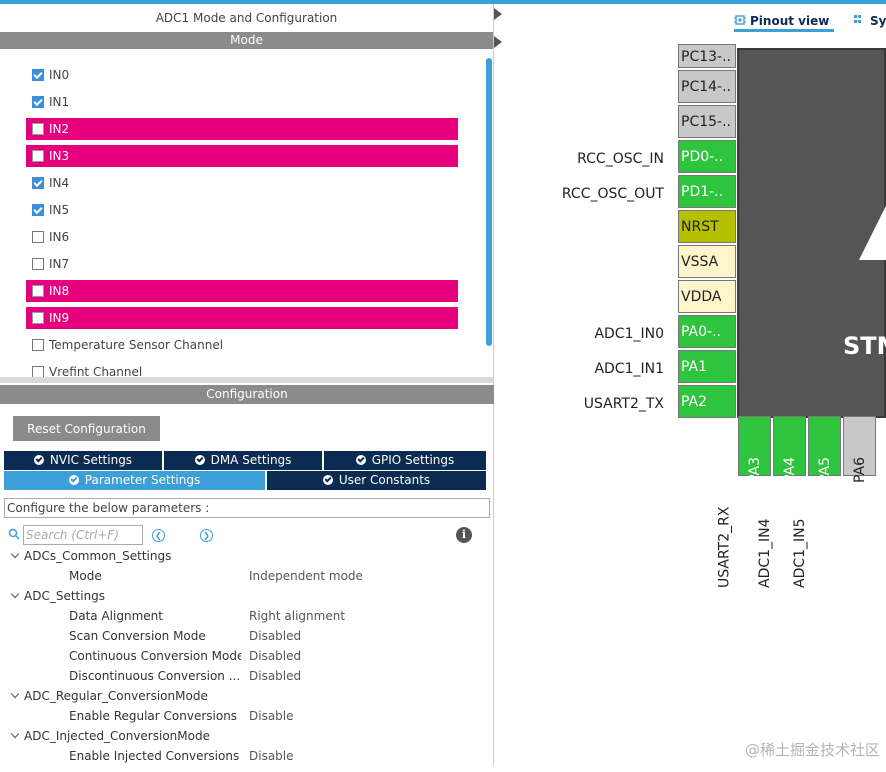 Image resolution: width=886 pixels, height=772 pixels. What do you see at coordinates (243, 460) in the screenshot?
I see `tab-dma-settings: DMA Settings` at bounding box center [243, 460].